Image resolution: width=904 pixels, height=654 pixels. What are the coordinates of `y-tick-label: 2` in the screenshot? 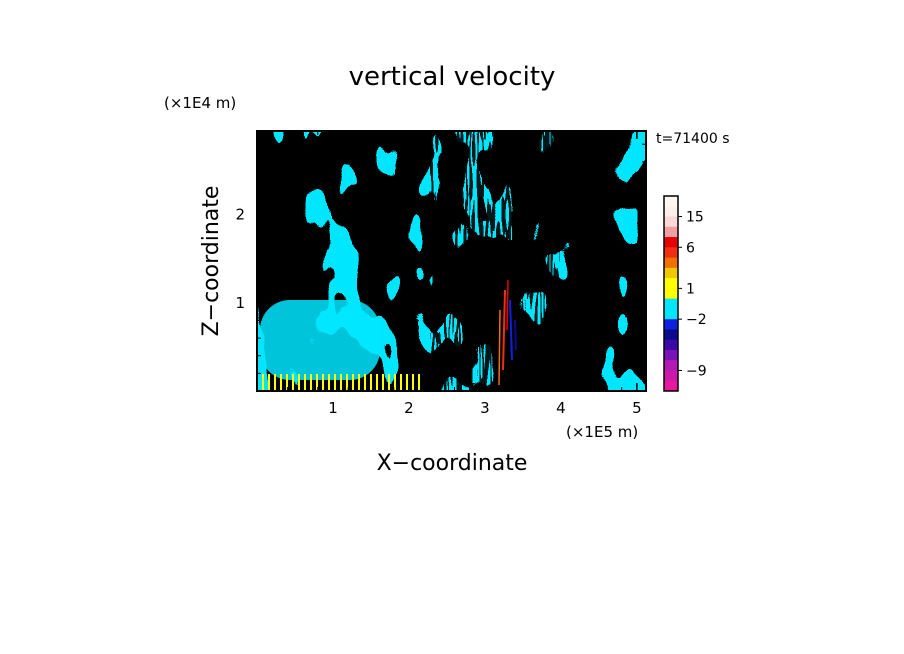 It's located at (240, 215).